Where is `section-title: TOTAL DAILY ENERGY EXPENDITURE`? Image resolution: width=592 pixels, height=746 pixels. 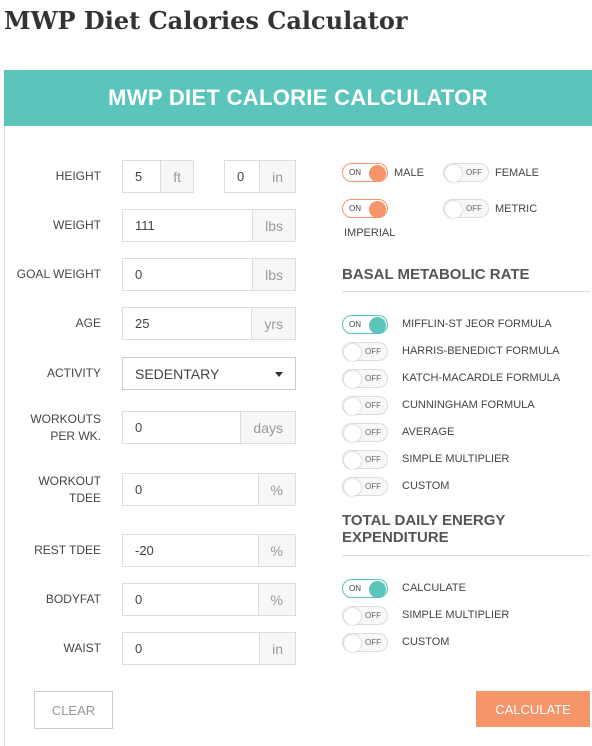
section-title: TOTAL DAILY ENERGY EXPENDITURE is located at coordinates (424, 529).